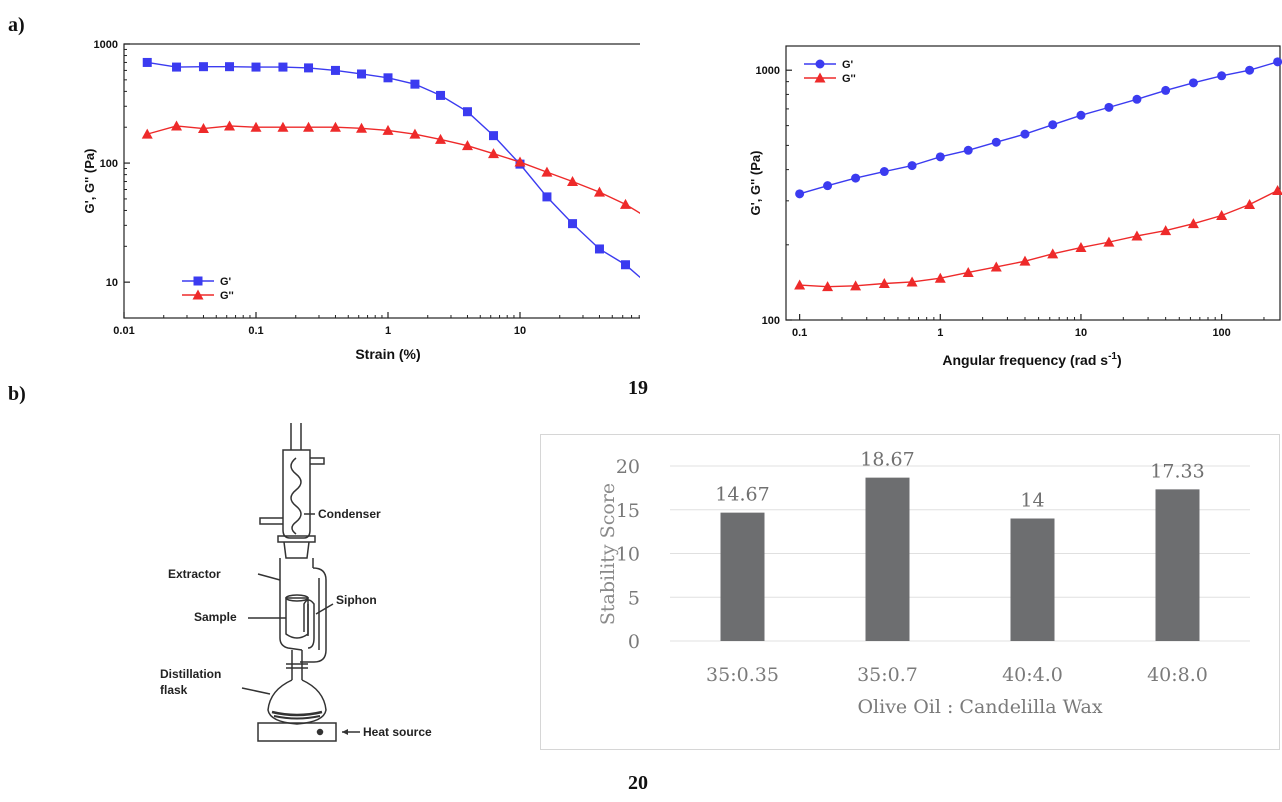 The height and width of the screenshot is (802, 1282). Describe the element at coordinates (979, 707) in the screenshot. I see `x-axis-title: Olive Oil : Candelilla Wax` at that location.